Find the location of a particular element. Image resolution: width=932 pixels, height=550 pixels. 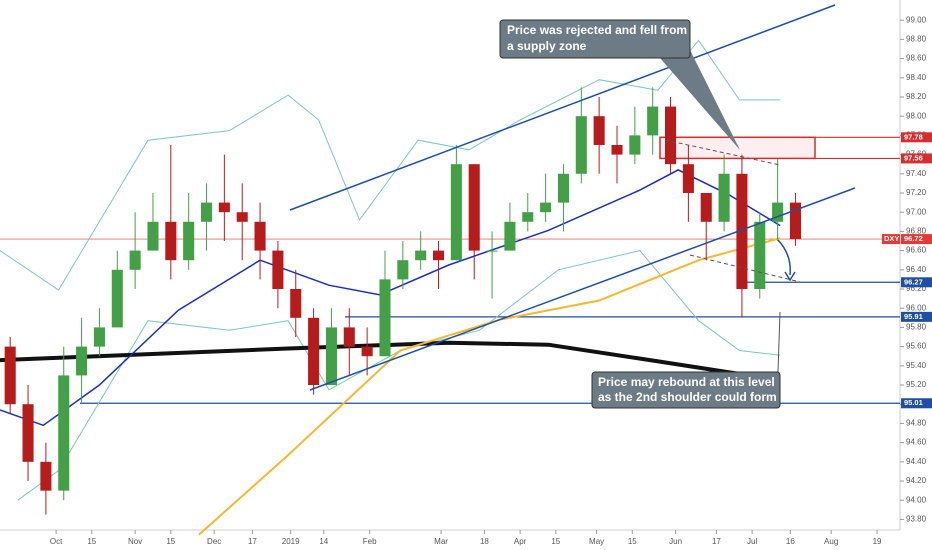

y-tick-label: 98.40 is located at coordinates (916, 77).